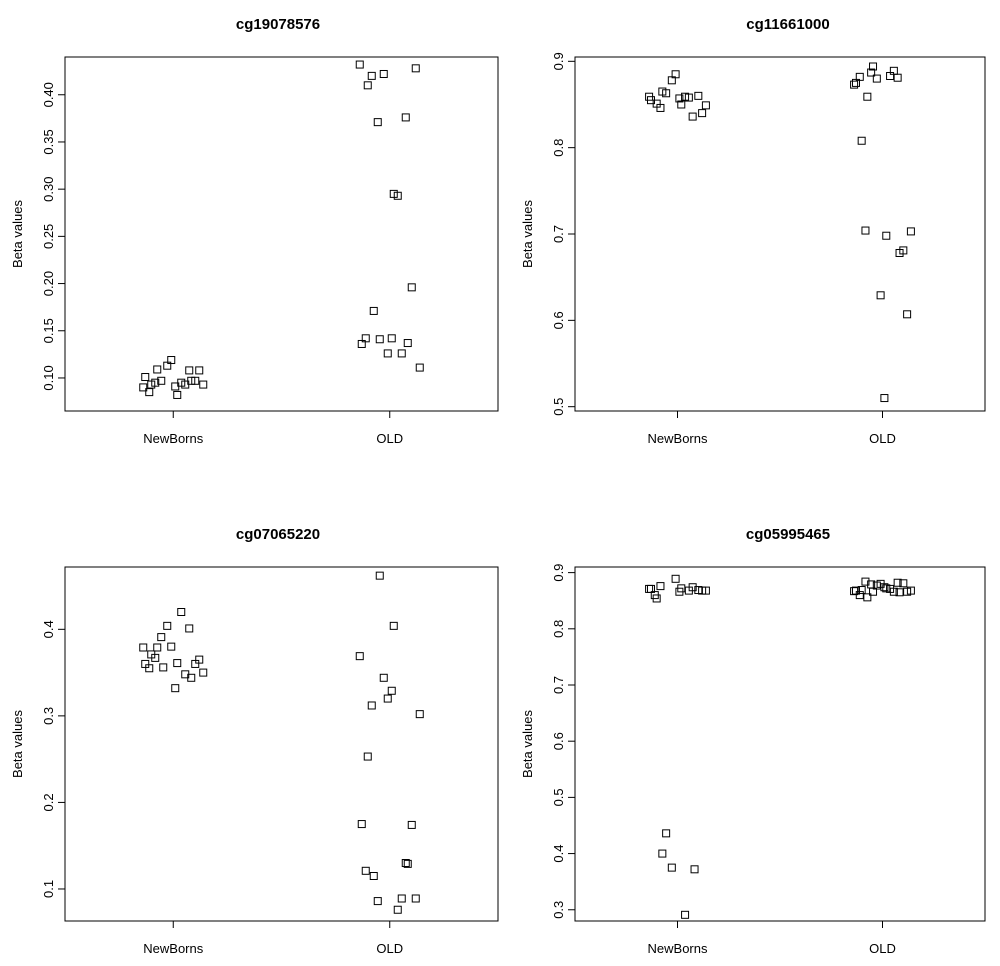 The height and width of the screenshot is (966, 1000). I want to click on y-tick-label: 0.2, so click(48, 802).